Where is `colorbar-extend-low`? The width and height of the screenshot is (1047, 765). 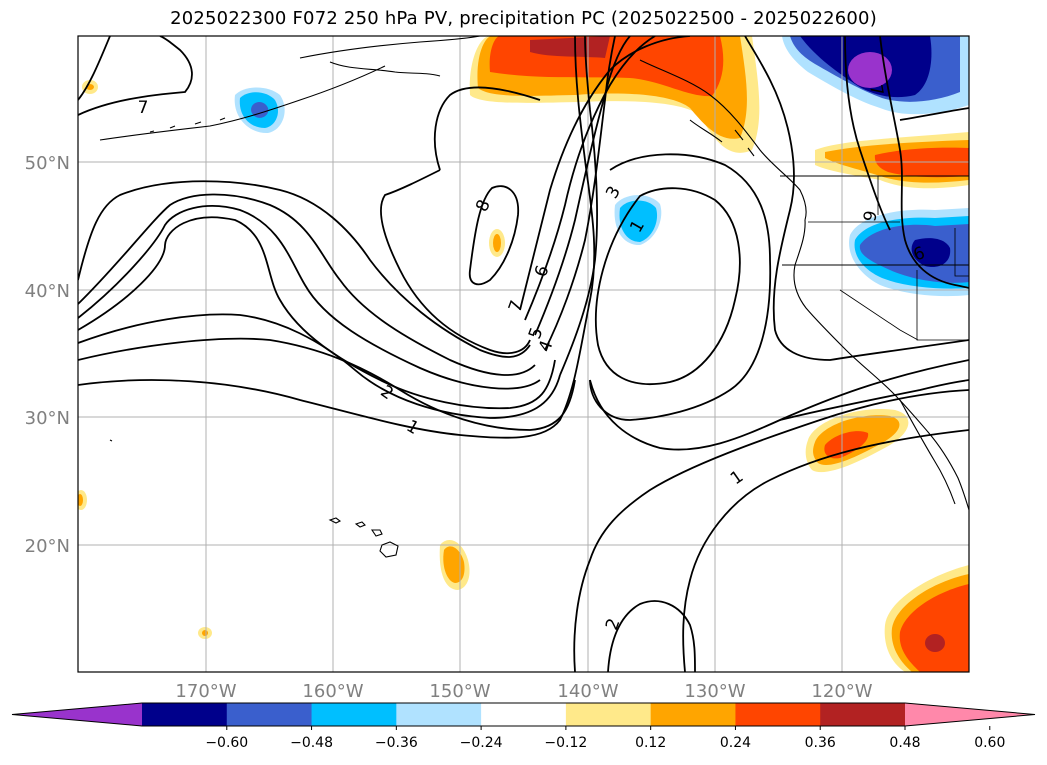 colorbar-extend-low is located at coordinates (77, 714).